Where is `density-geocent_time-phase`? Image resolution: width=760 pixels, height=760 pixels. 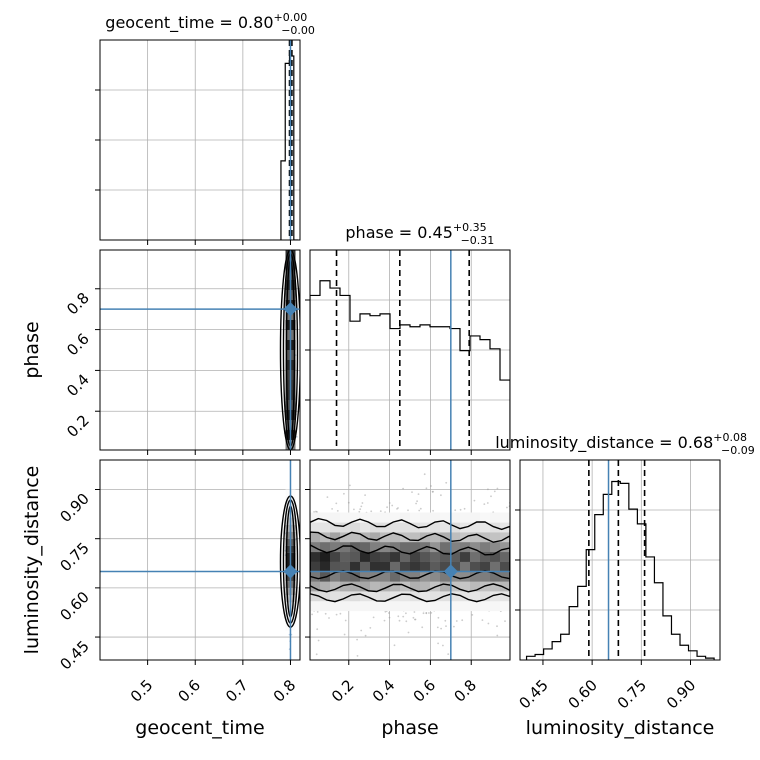
density-geocent_time-phase is located at coordinates (200, 350).